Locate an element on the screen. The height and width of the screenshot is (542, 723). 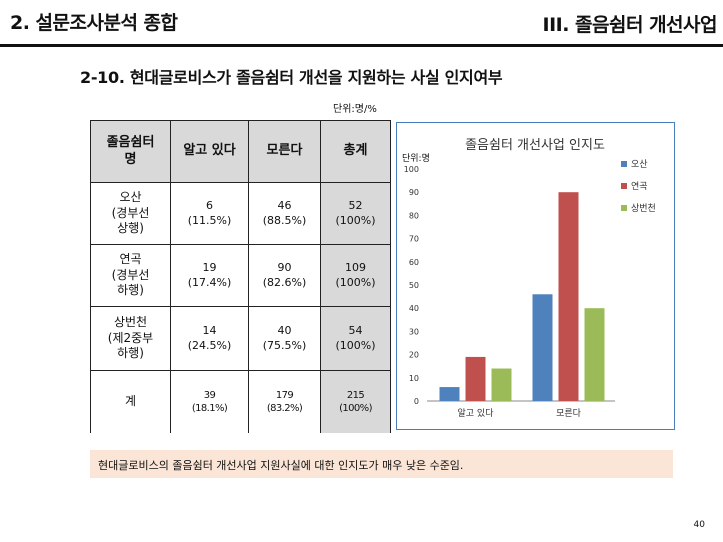
row-name: 연곡 (경부선 하행) is located at coordinates (130, 275).